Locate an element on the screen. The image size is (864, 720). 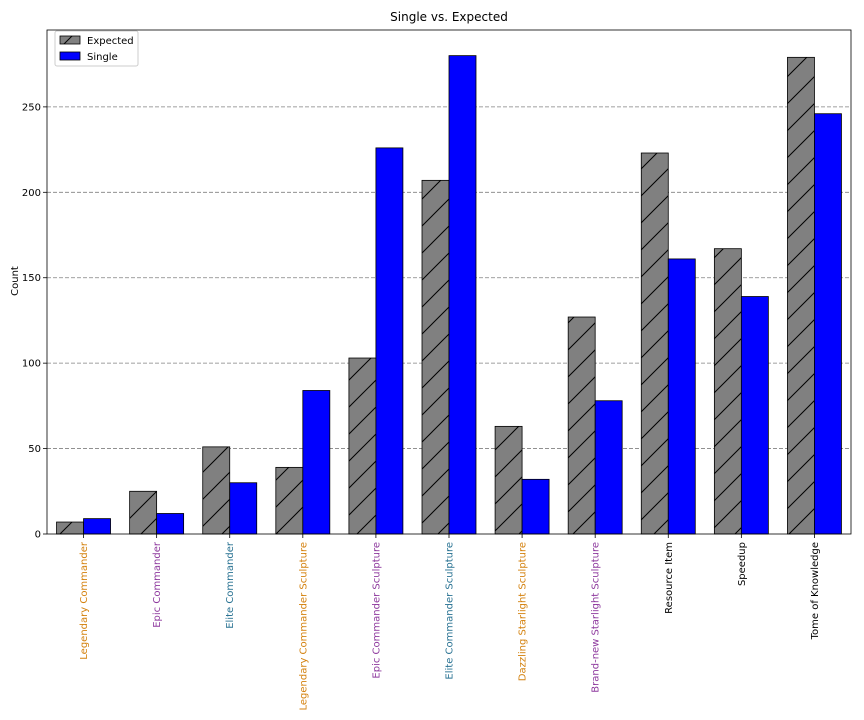
x-tick-label: Elite Commander is located at coordinates (230, 585).